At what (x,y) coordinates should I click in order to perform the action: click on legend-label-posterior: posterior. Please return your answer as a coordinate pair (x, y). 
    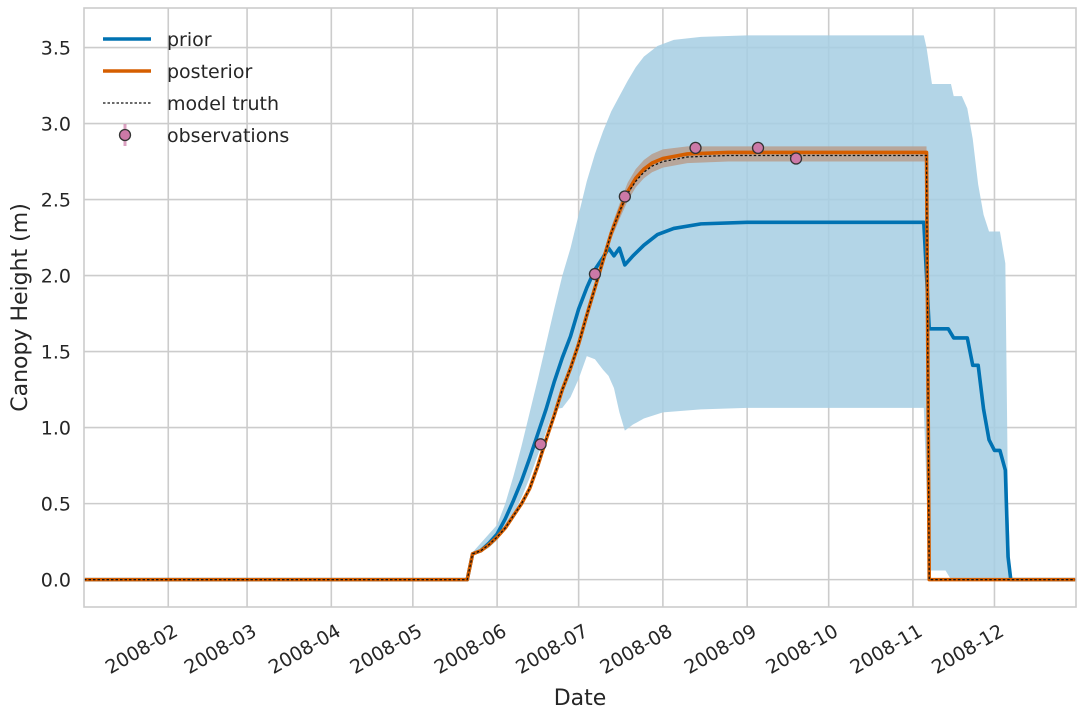
    Looking at the image, I should click on (209, 72).